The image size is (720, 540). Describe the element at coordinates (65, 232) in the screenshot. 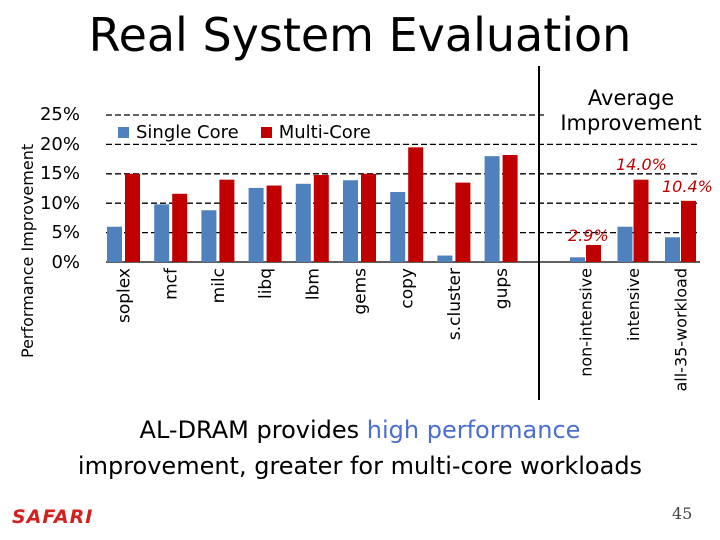

I see `y-tick-label: 5%` at that location.